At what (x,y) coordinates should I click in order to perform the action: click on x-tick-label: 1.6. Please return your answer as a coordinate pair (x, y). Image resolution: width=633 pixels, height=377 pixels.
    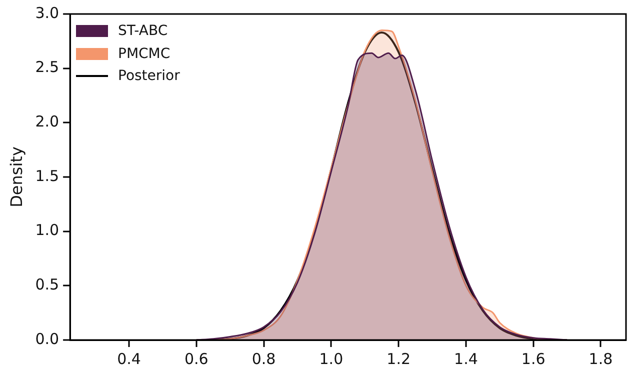
    Looking at the image, I should click on (533, 359).